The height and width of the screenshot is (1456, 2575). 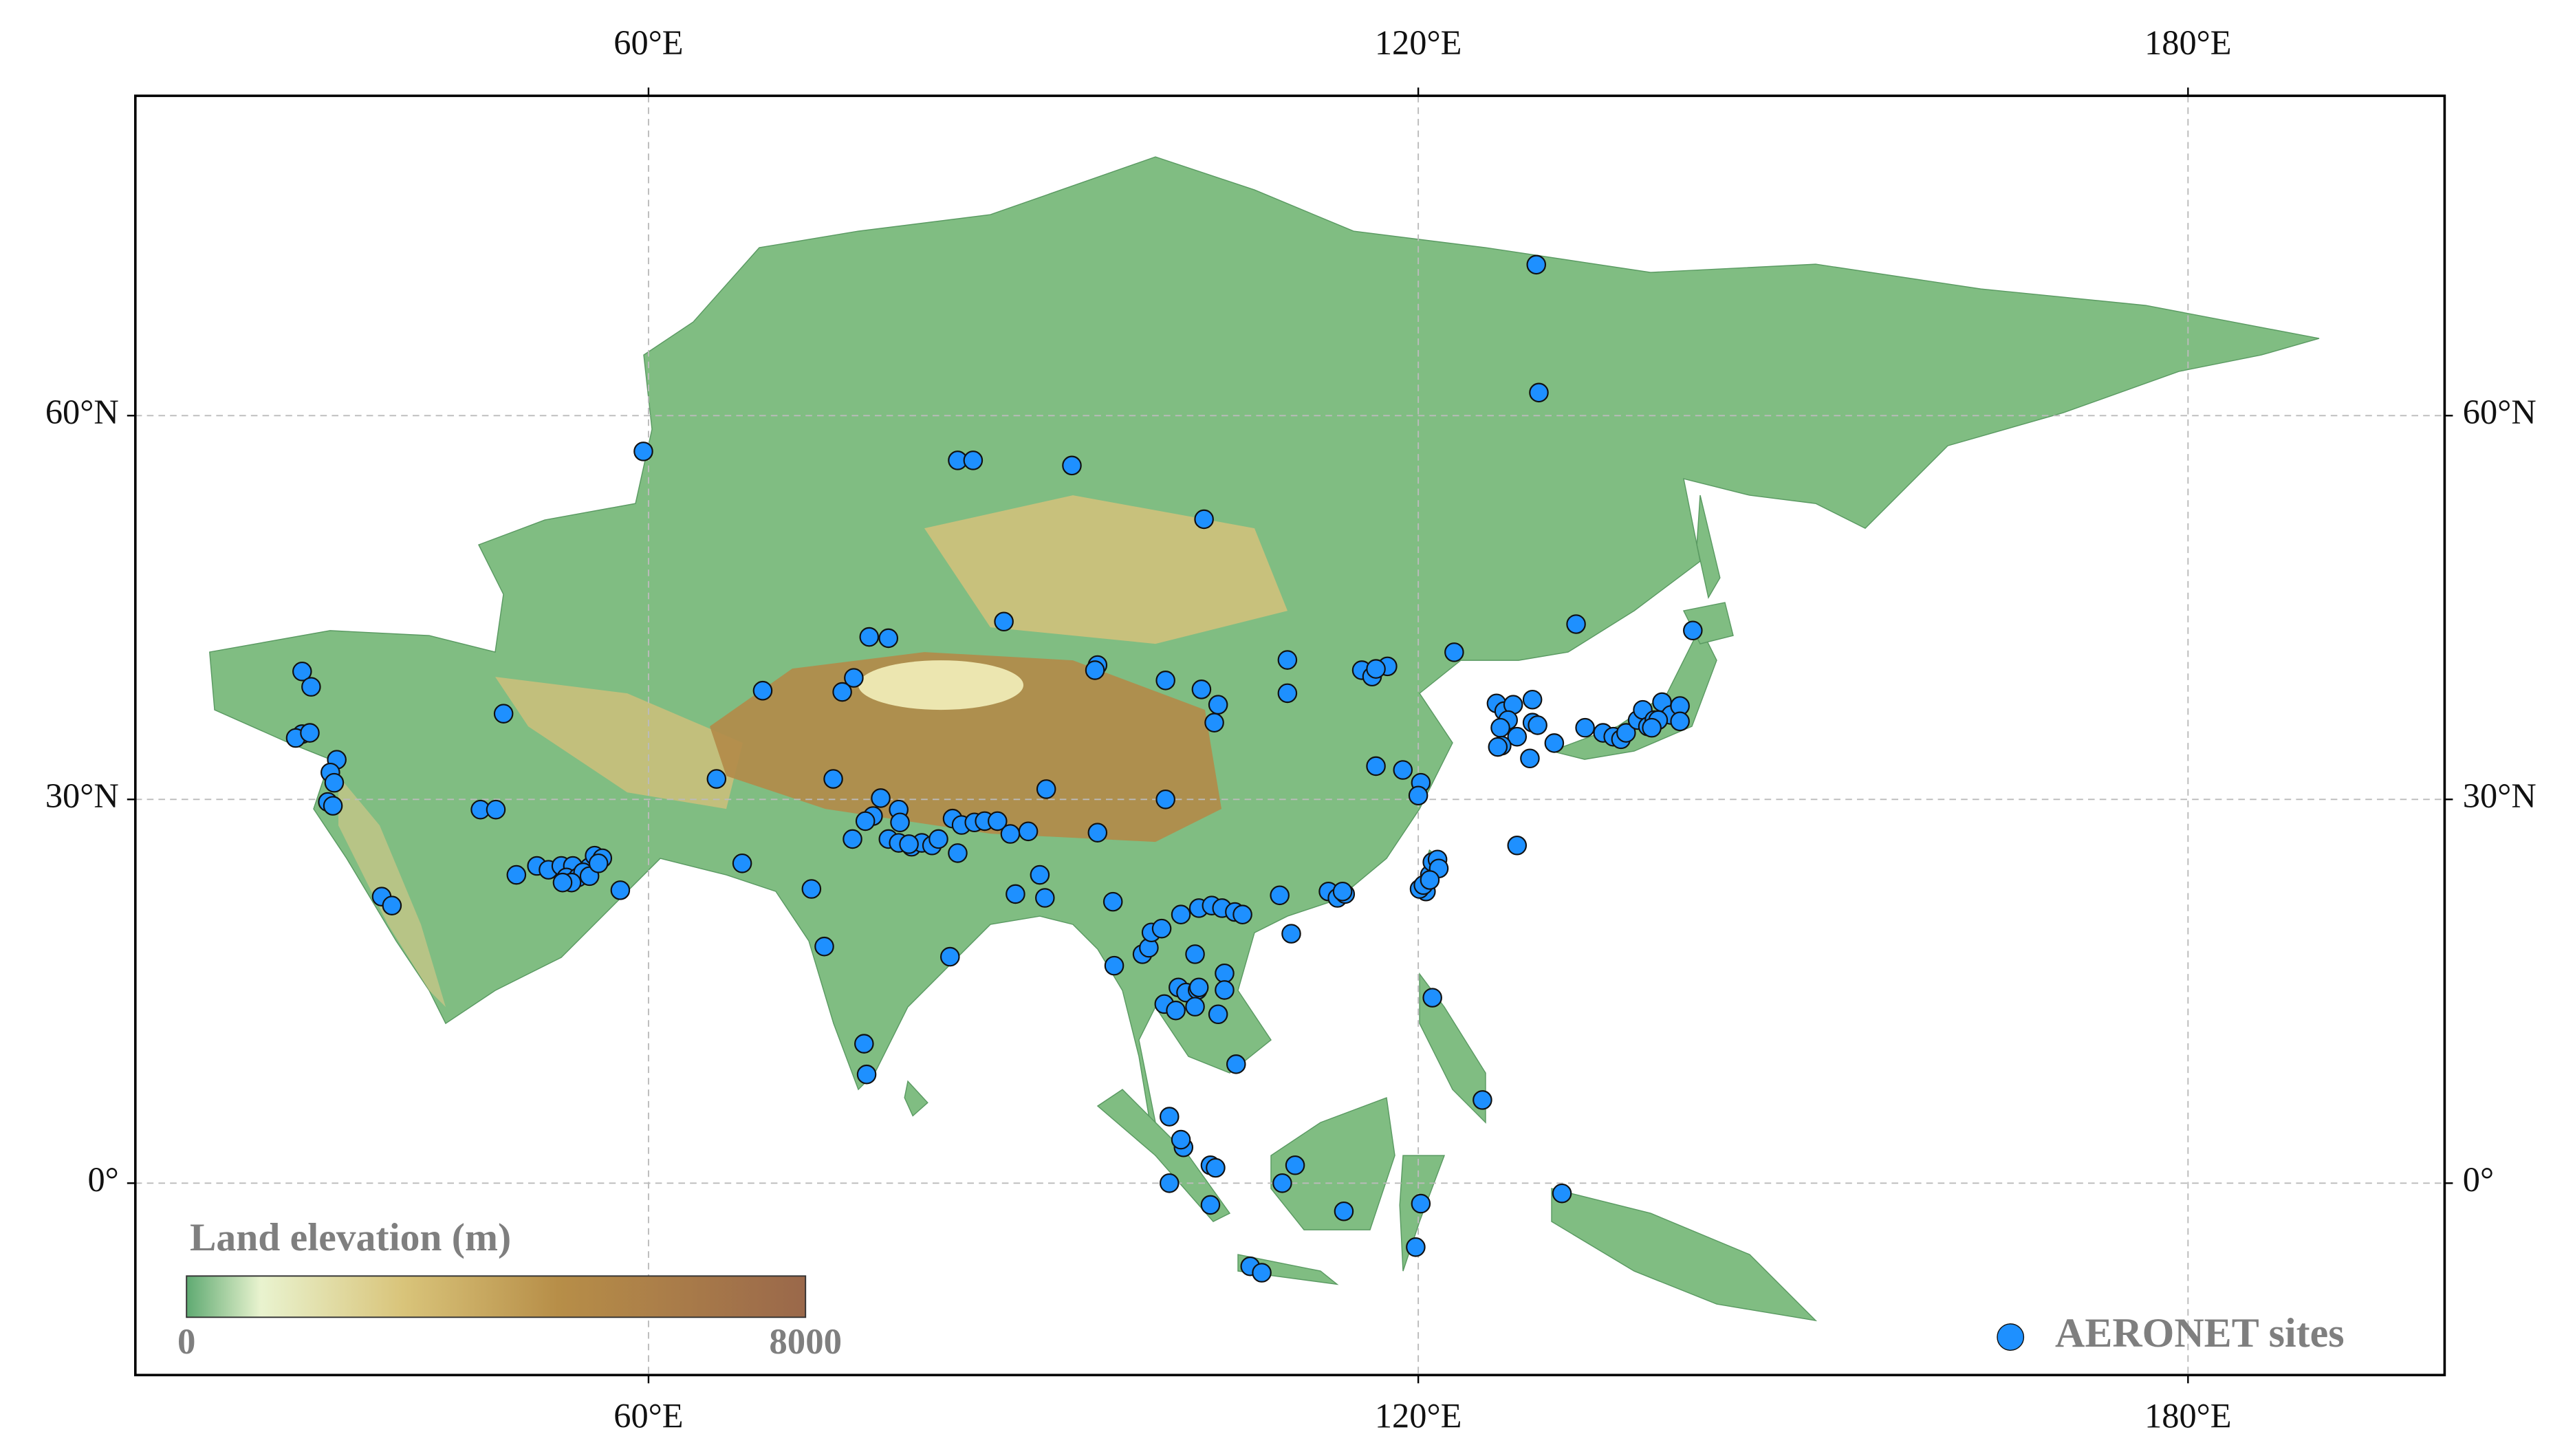 What do you see at coordinates (1452, 1048) in the screenshot?
I see `philippines` at bounding box center [1452, 1048].